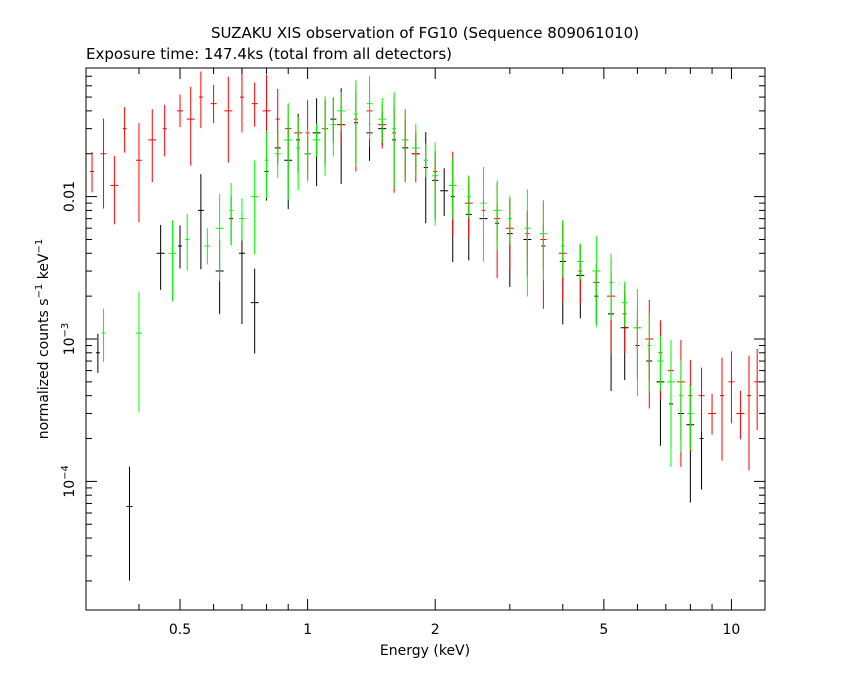  What do you see at coordinates (69, 481) in the screenshot?
I see `y-tick-label: 10−4` at bounding box center [69, 481].